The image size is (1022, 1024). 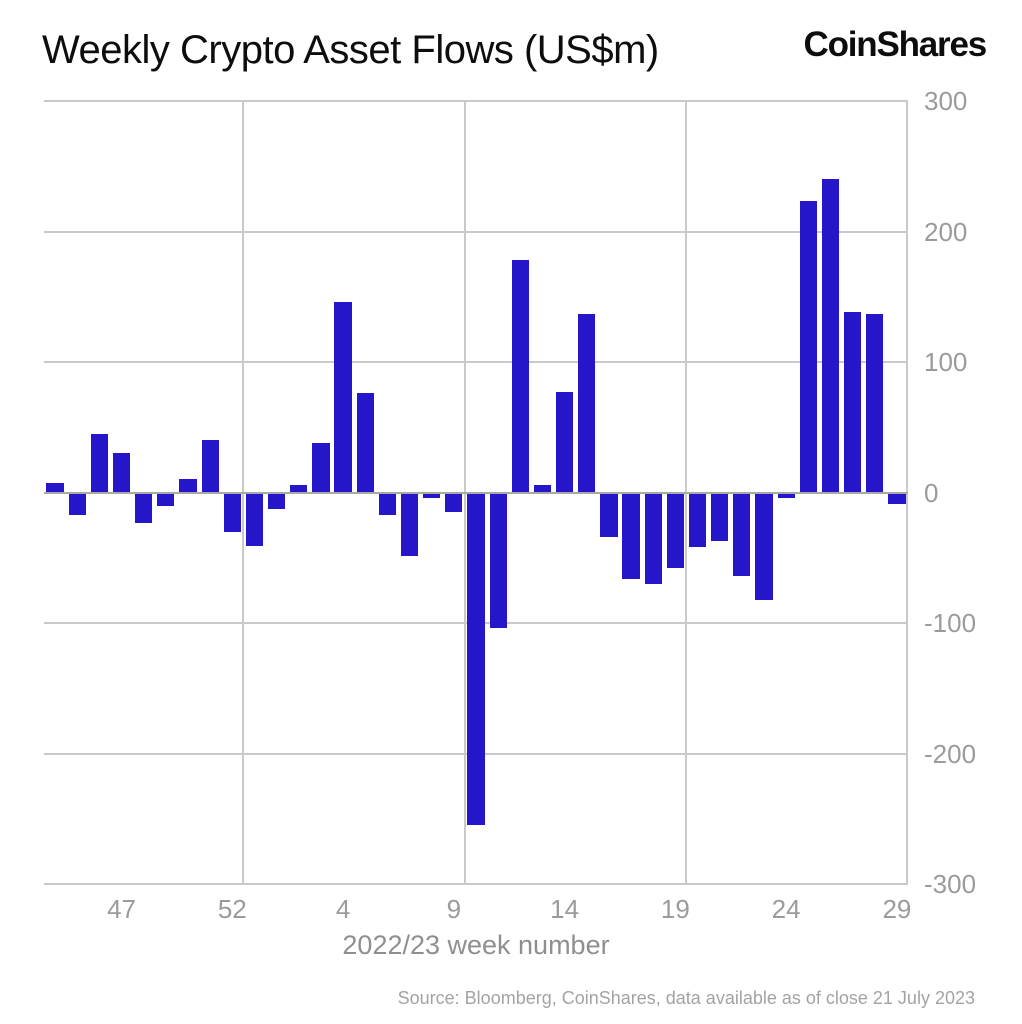 What do you see at coordinates (478, 909) in the screenshot?
I see `x-axis: 47 52 4 9 14 19 24 29` at bounding box center [478, 909].